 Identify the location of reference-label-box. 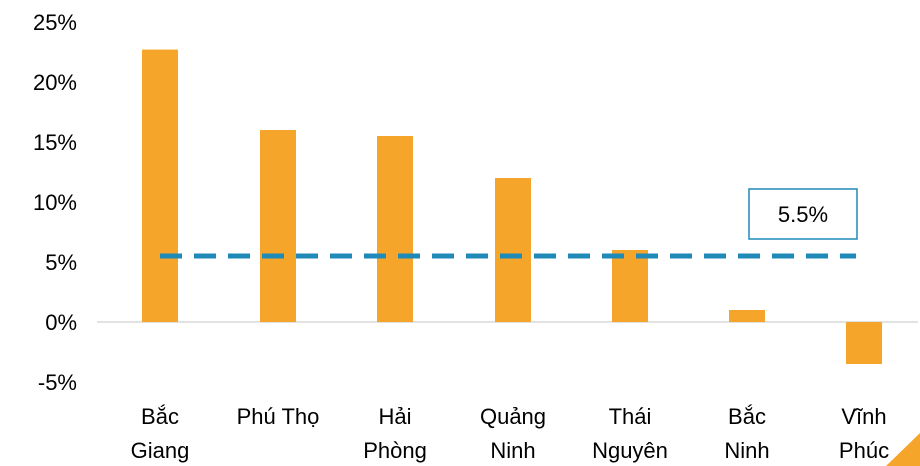
(803, 214).